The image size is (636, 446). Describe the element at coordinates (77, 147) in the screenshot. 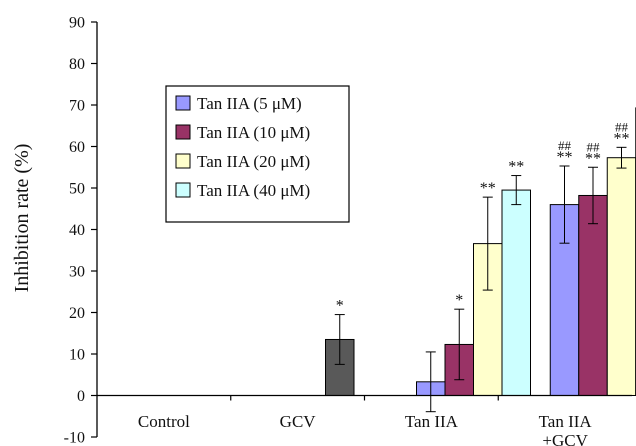

I see `y-tick-label: 60` at that location.